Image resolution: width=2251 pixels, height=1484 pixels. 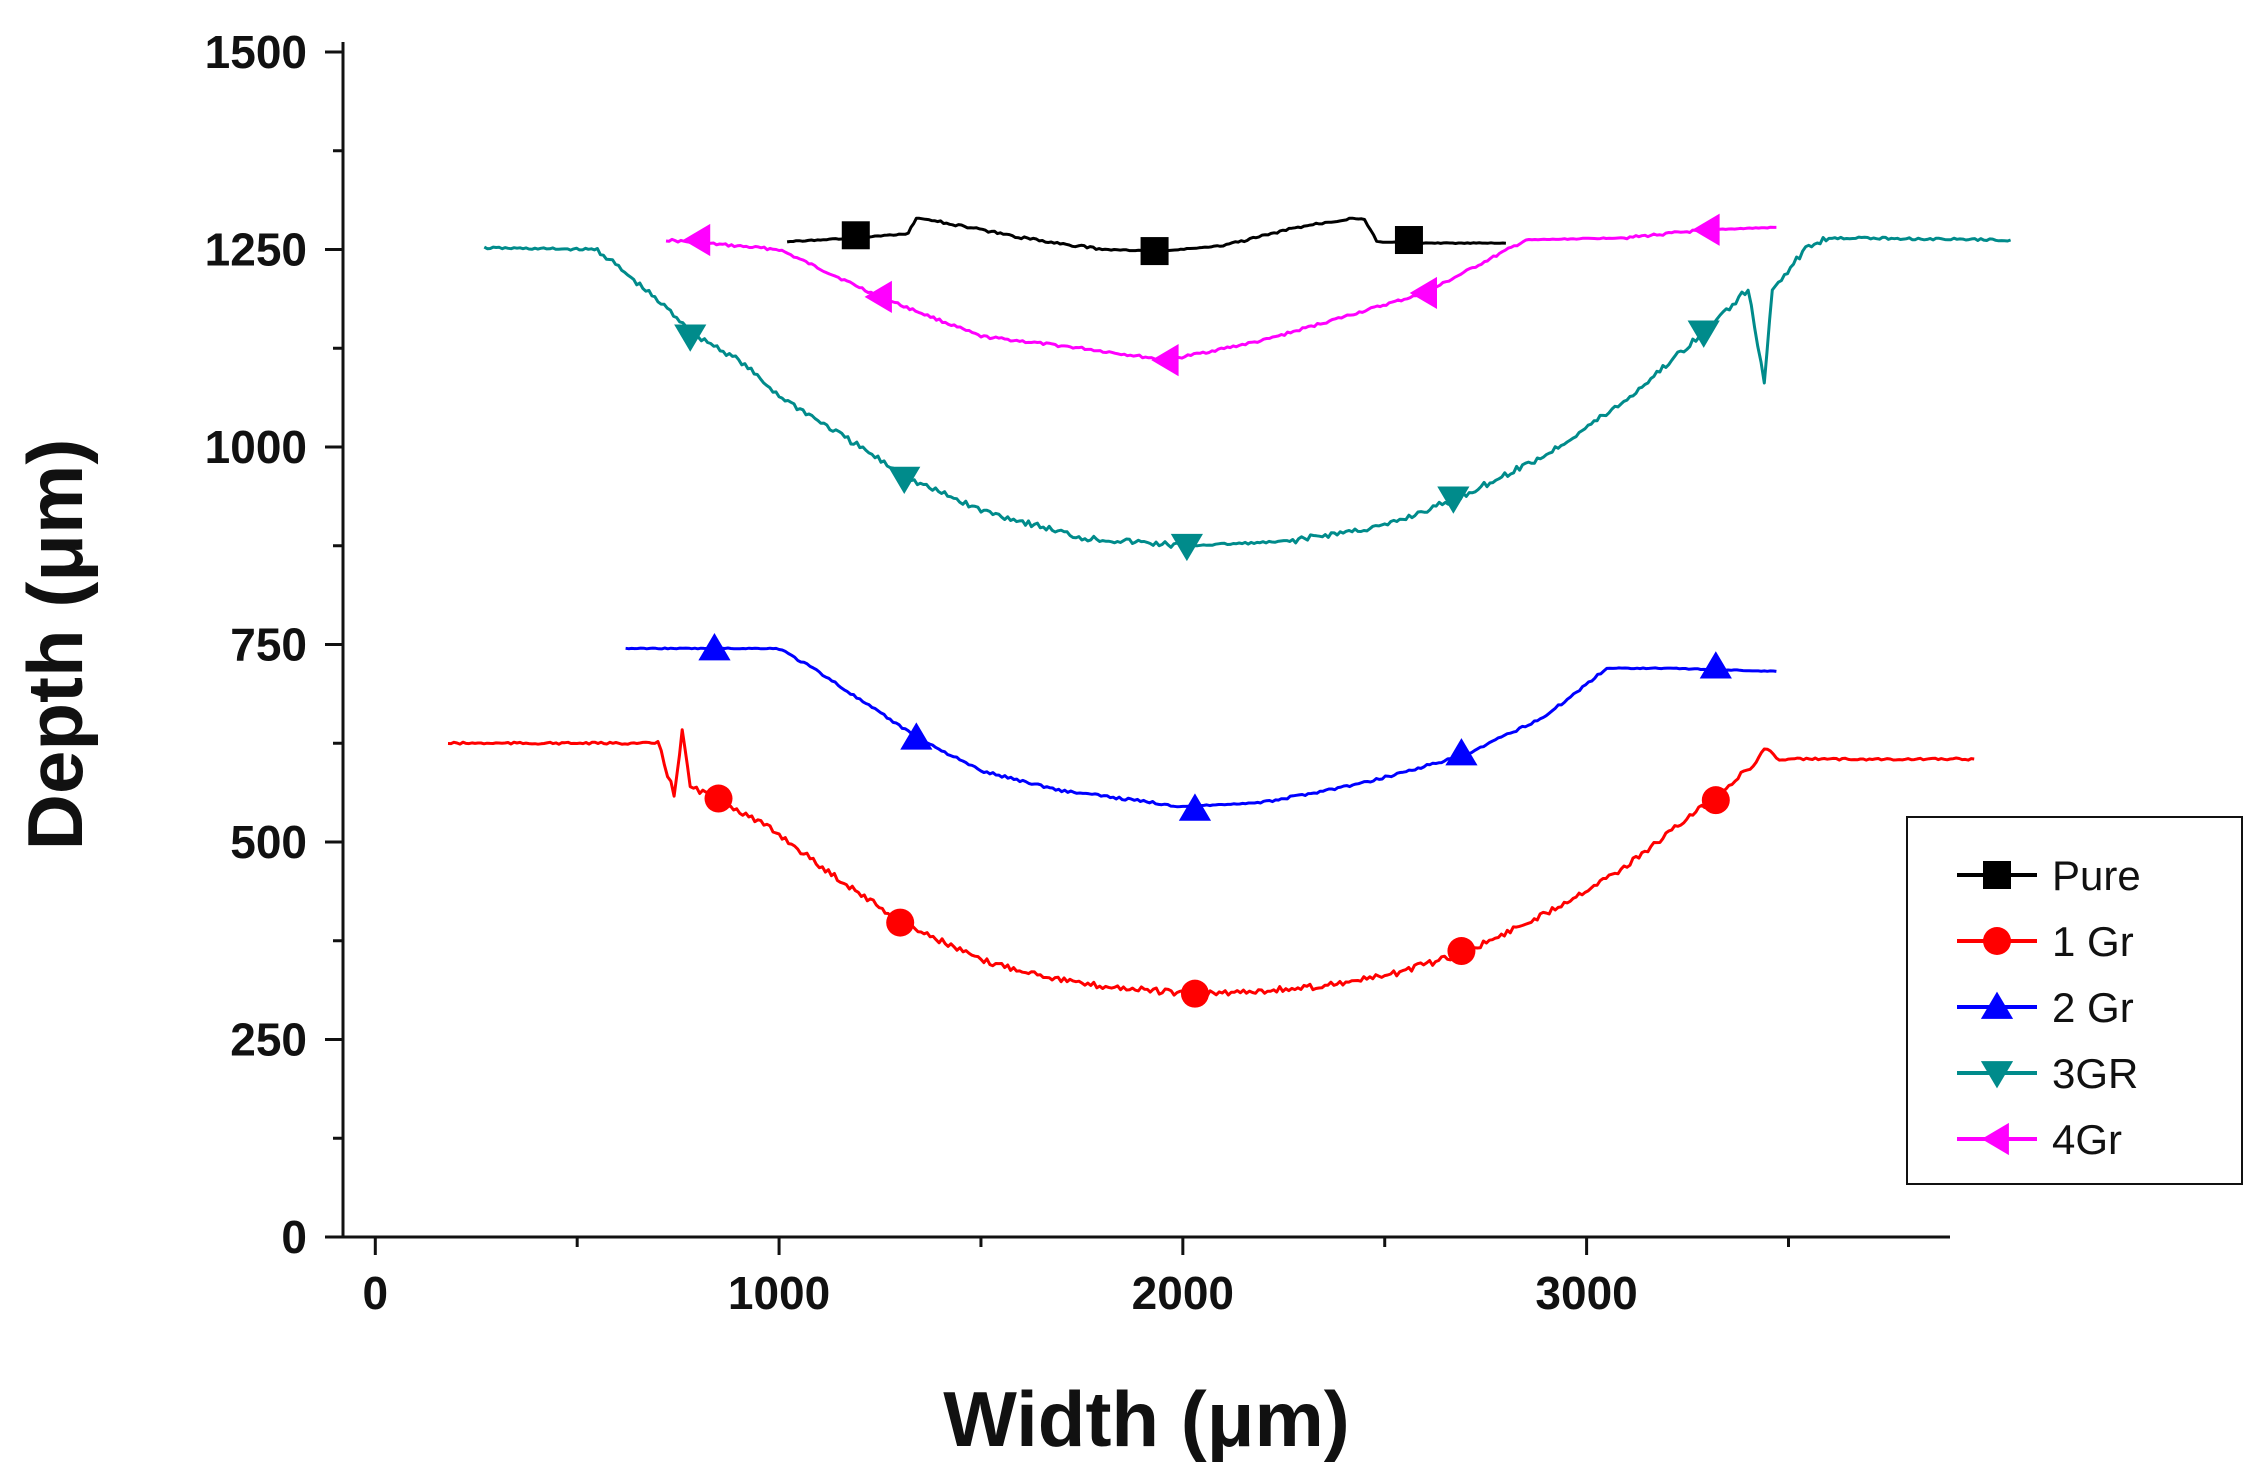 I want to click on x-tick-label: 2000, so click(x=1183, y=1293).